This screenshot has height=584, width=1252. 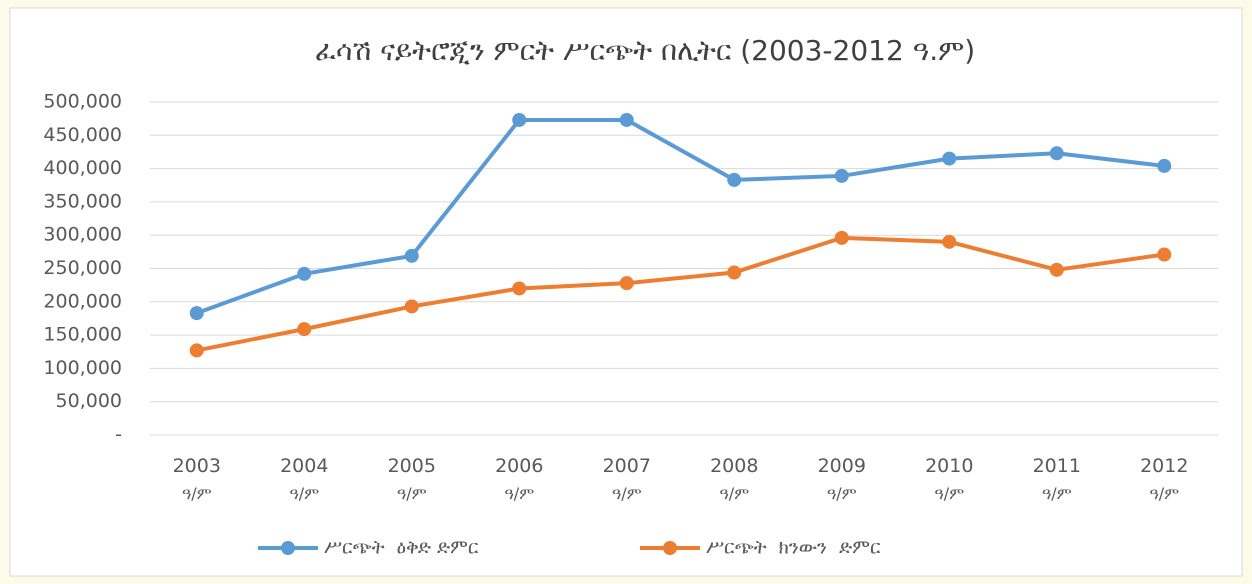 I want to click on x-tick-label: 2007 ዓ/ም, so click(x=627, y=479).